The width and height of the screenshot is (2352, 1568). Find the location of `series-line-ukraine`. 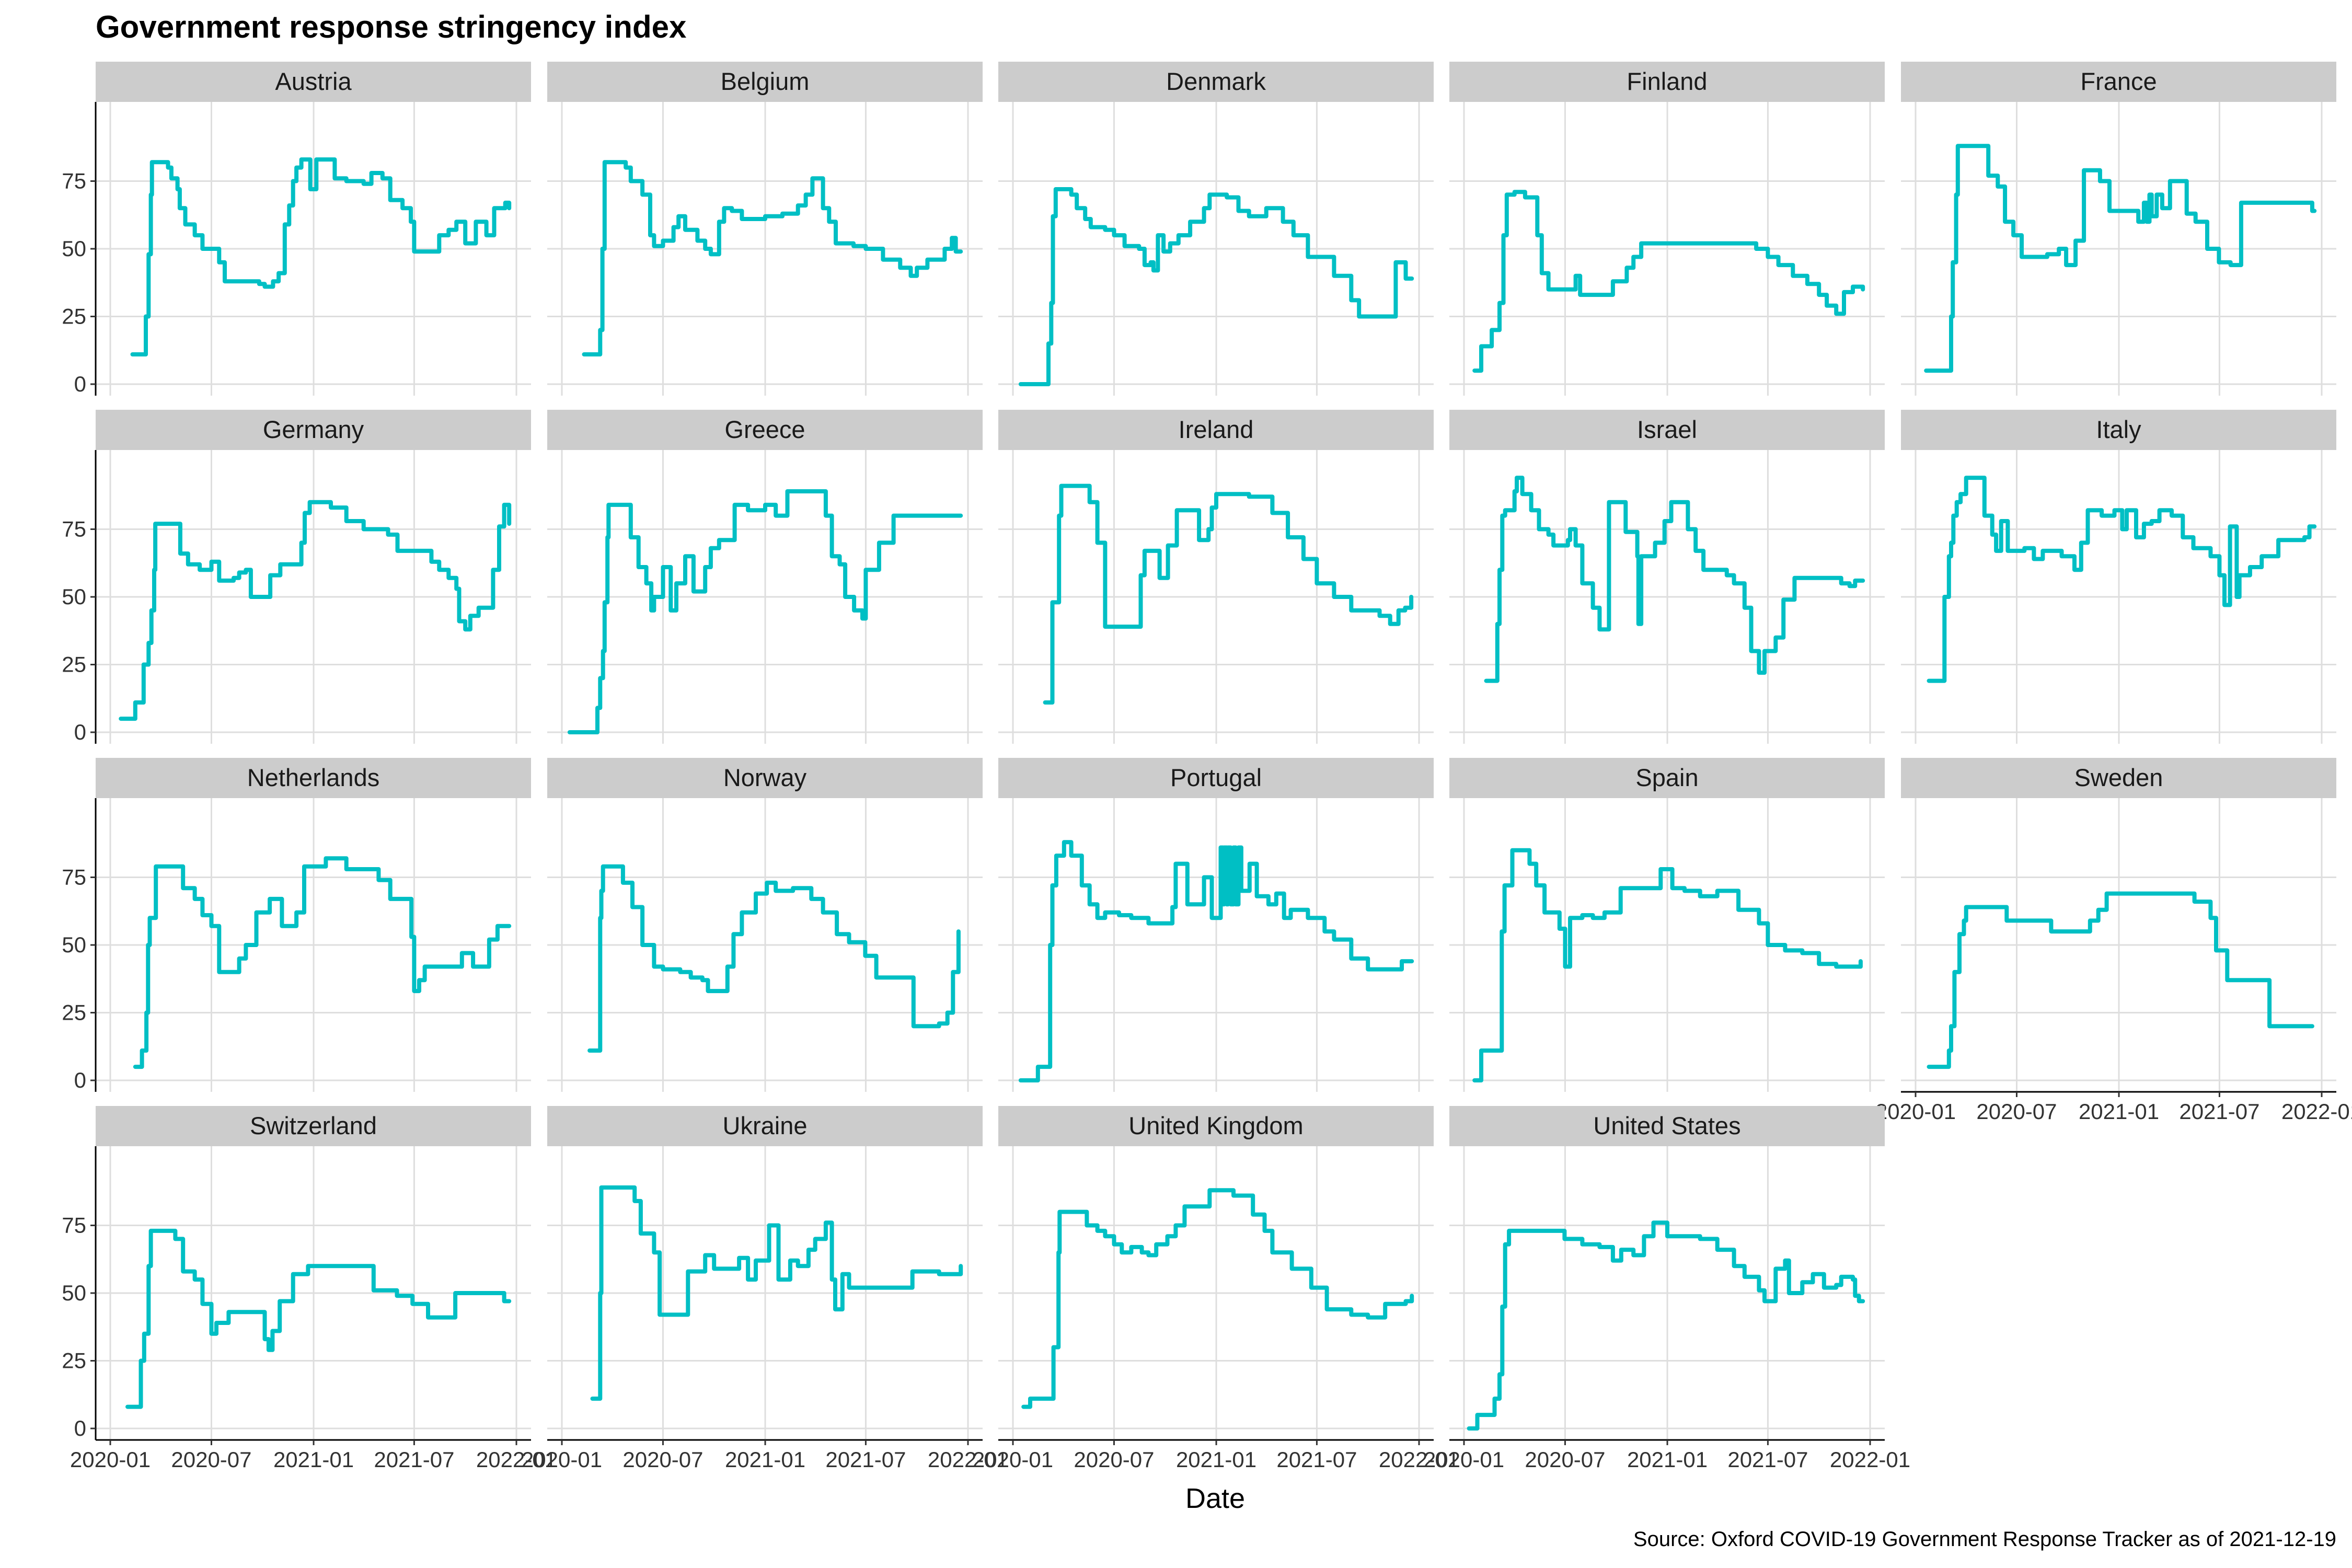

series-line-ukraine is located at coordinates (776, 1293).